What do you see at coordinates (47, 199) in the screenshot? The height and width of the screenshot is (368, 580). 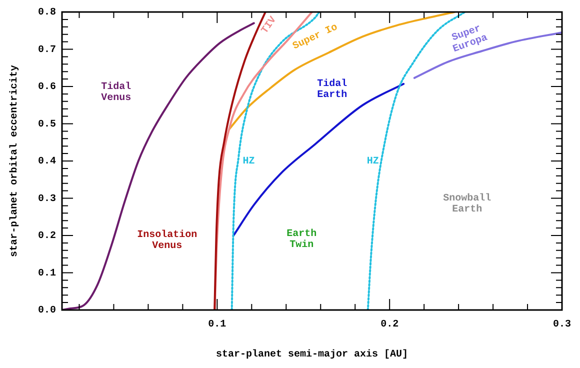 I see `y-tick-label: 0.3` at bounding box center [47, 199].